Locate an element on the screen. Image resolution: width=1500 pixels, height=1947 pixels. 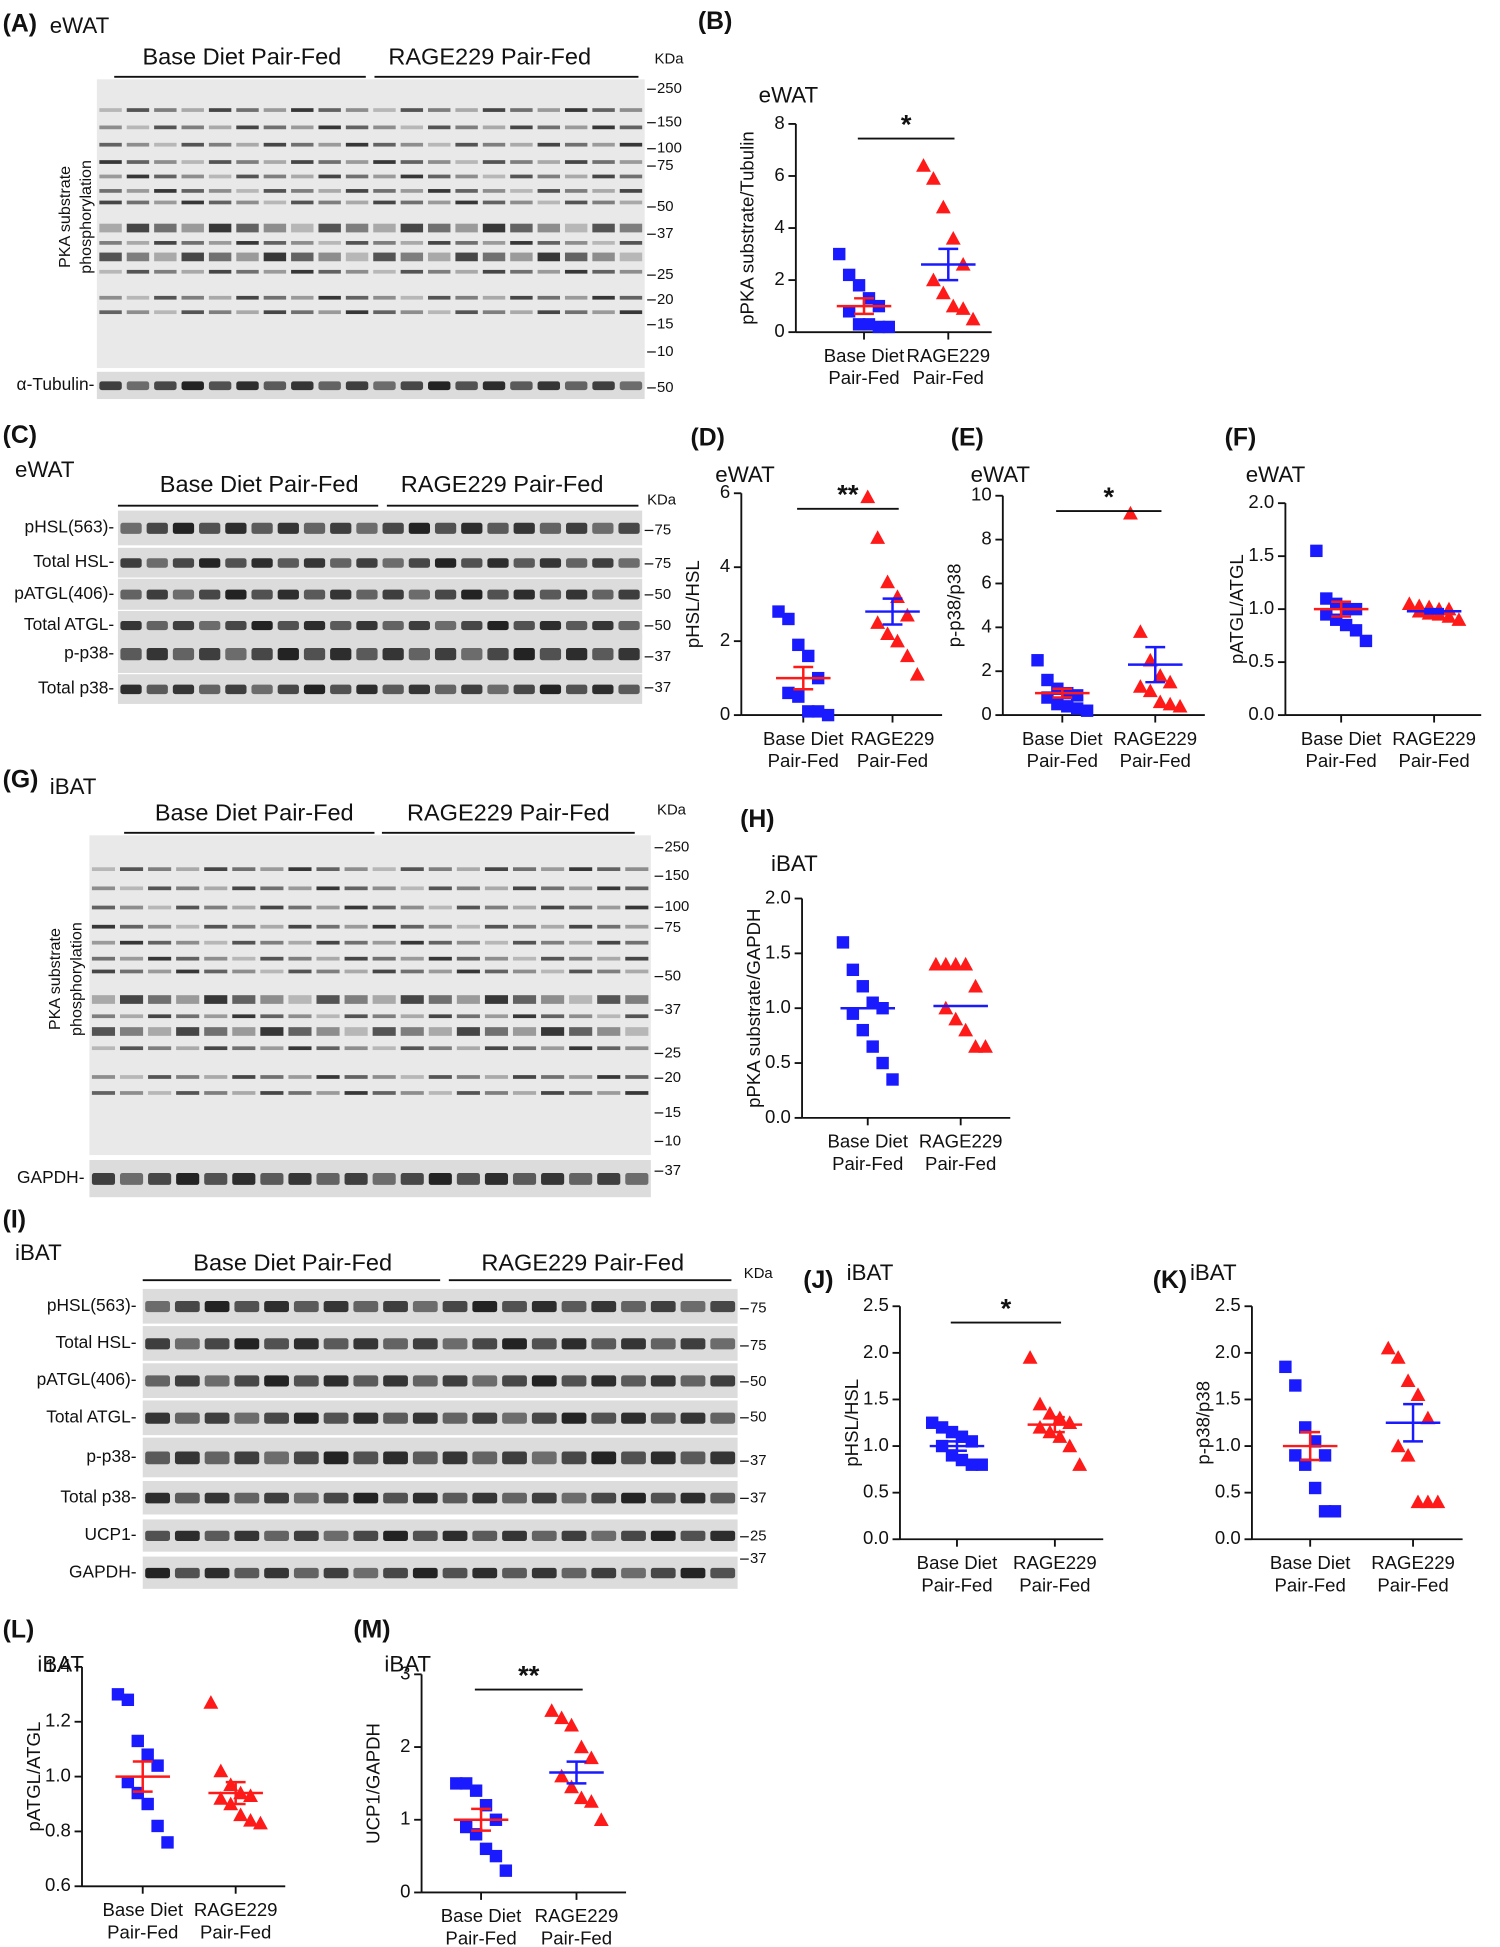
group-label: RAGE229 Pair-Fed is located at coordinates (489, 56).